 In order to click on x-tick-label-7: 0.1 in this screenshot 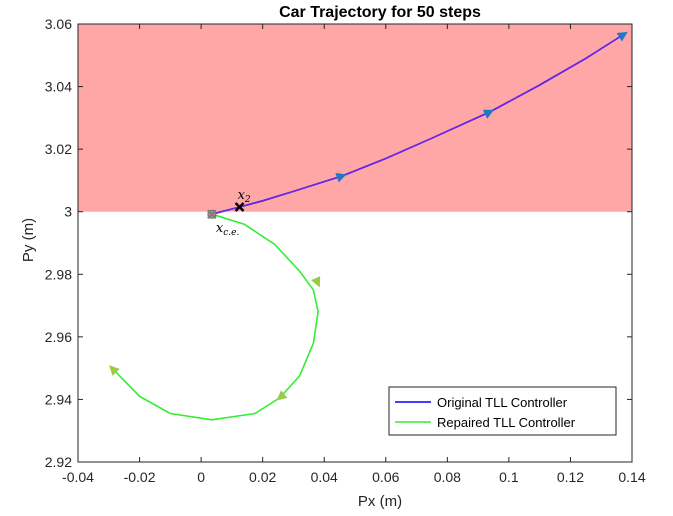, I will do `click(509, 477)`.